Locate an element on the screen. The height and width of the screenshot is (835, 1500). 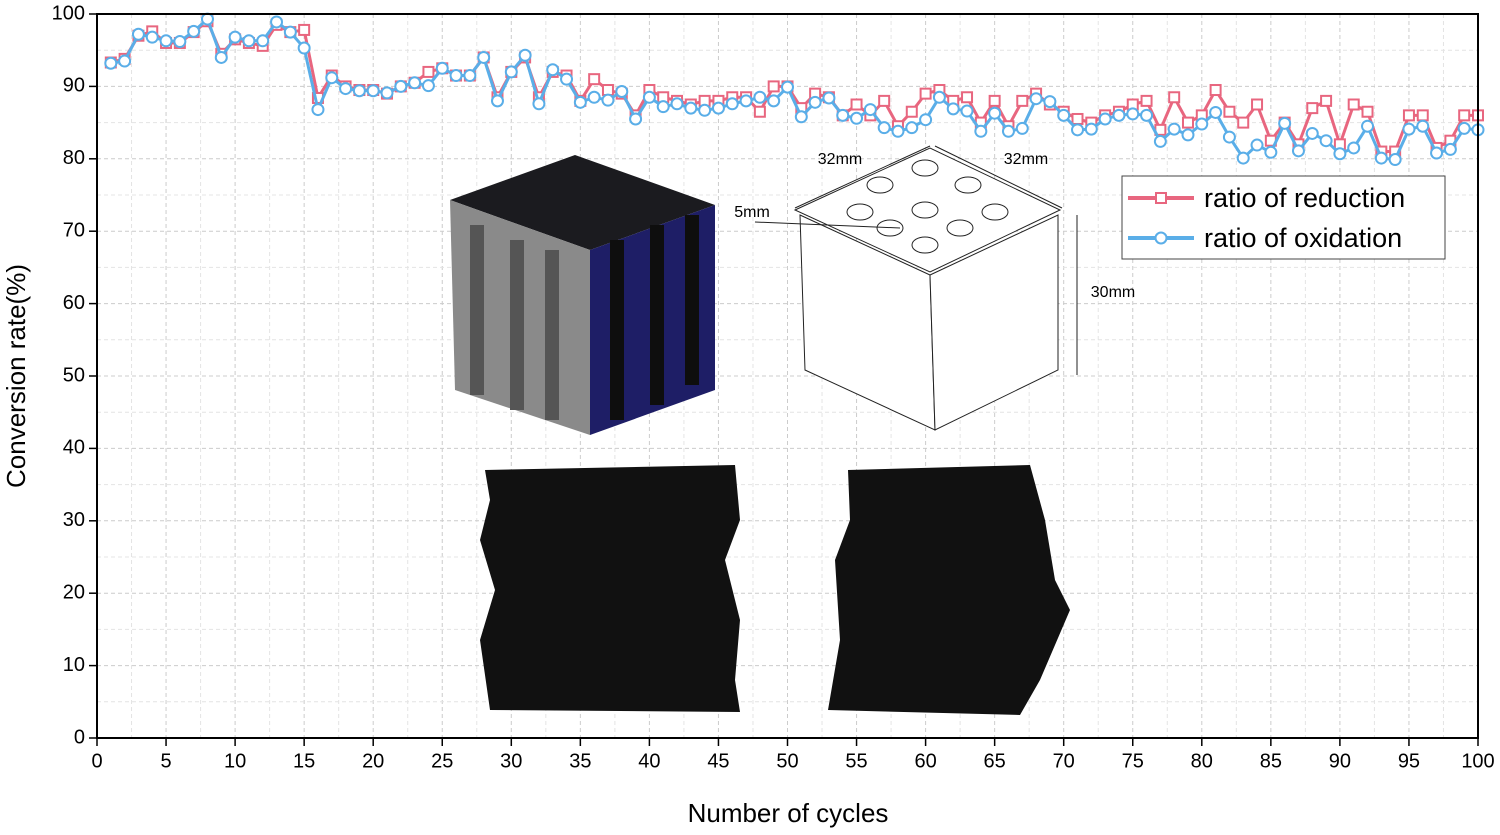
x-tick-label: 25 is located at coordinates (442, 761).